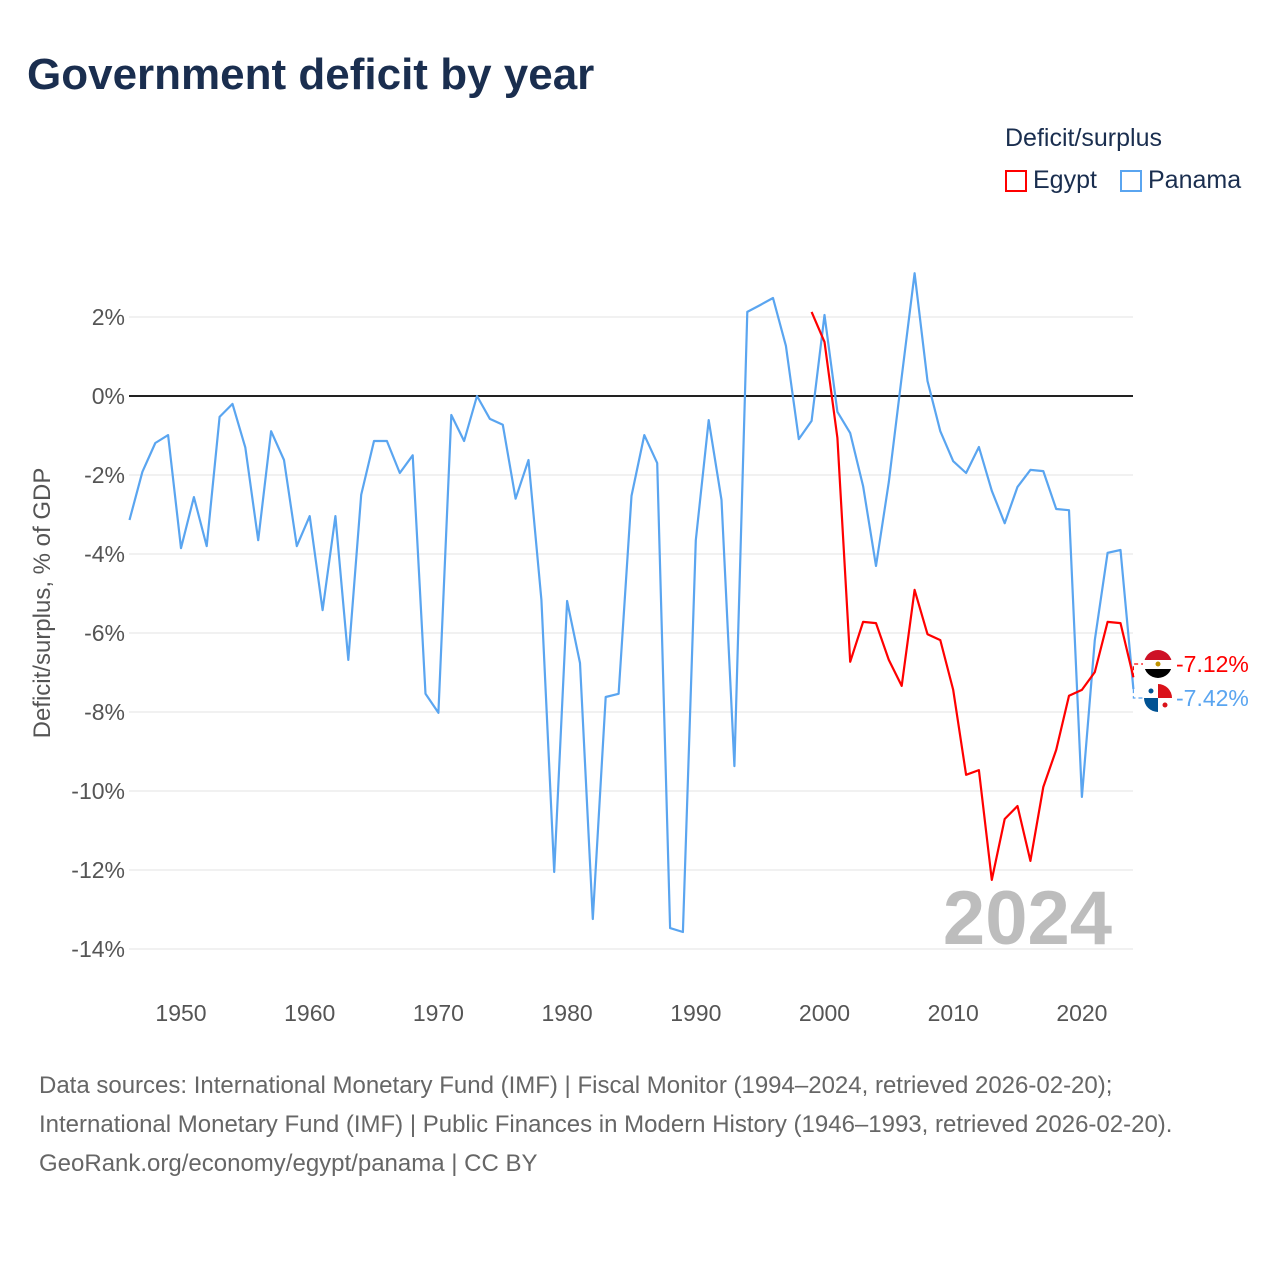 The image size is (1280, 1280). Describe the element at coordinates (824, 1013) in the screenshot. I see `x-tick-label: 2000` at that location.